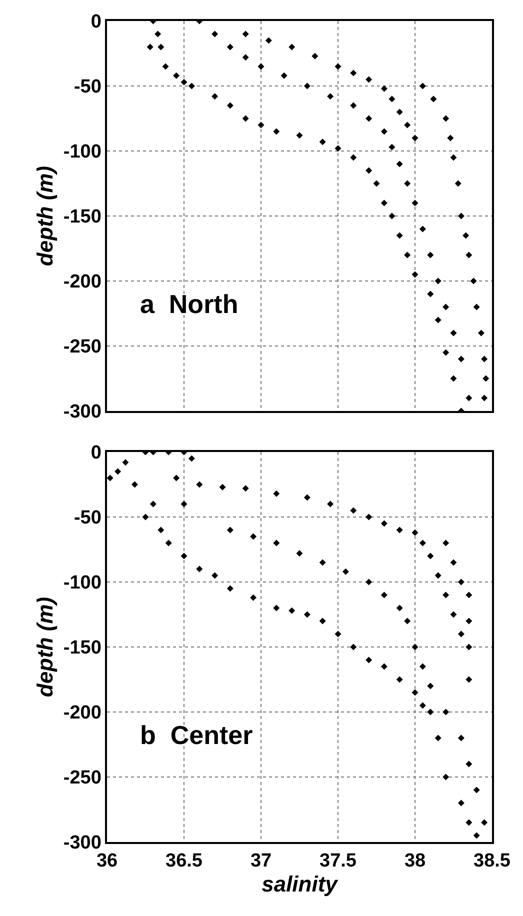 The image size is (523, 916). What do you see at coordinates (261, 861) in the screenshot?
I see `x-tick-label: 37` at bounding box center [261, 861].